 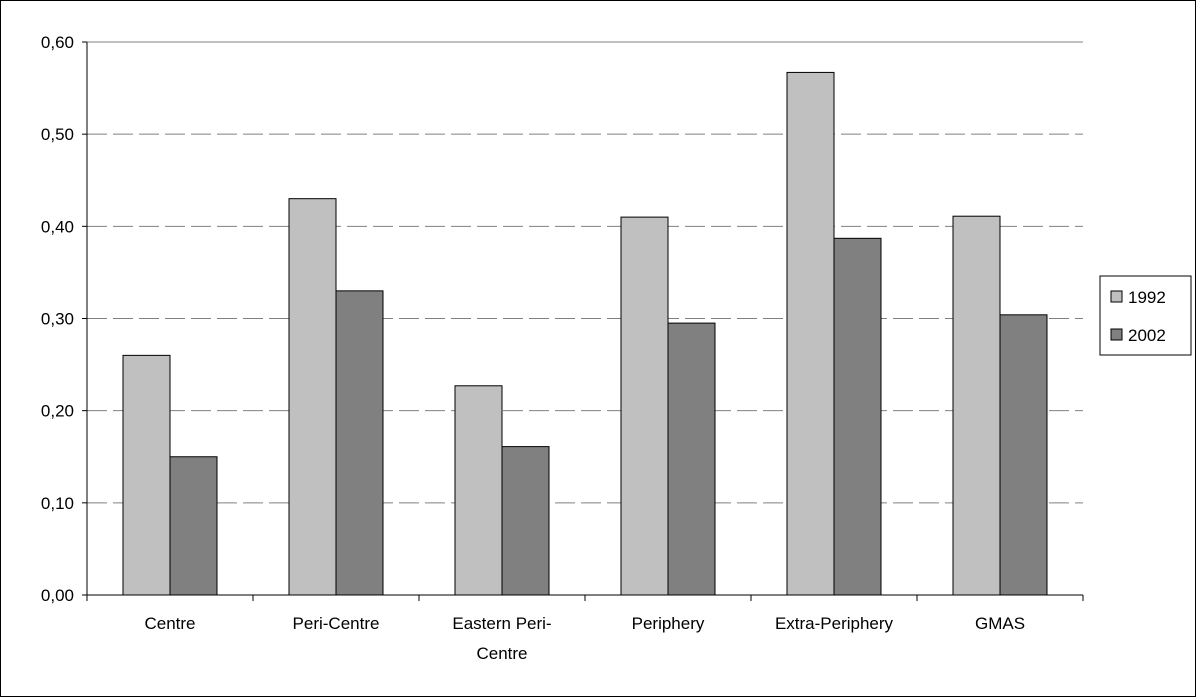 I want to click on y-tick-label: 0,20, so click(x=57, y=411).